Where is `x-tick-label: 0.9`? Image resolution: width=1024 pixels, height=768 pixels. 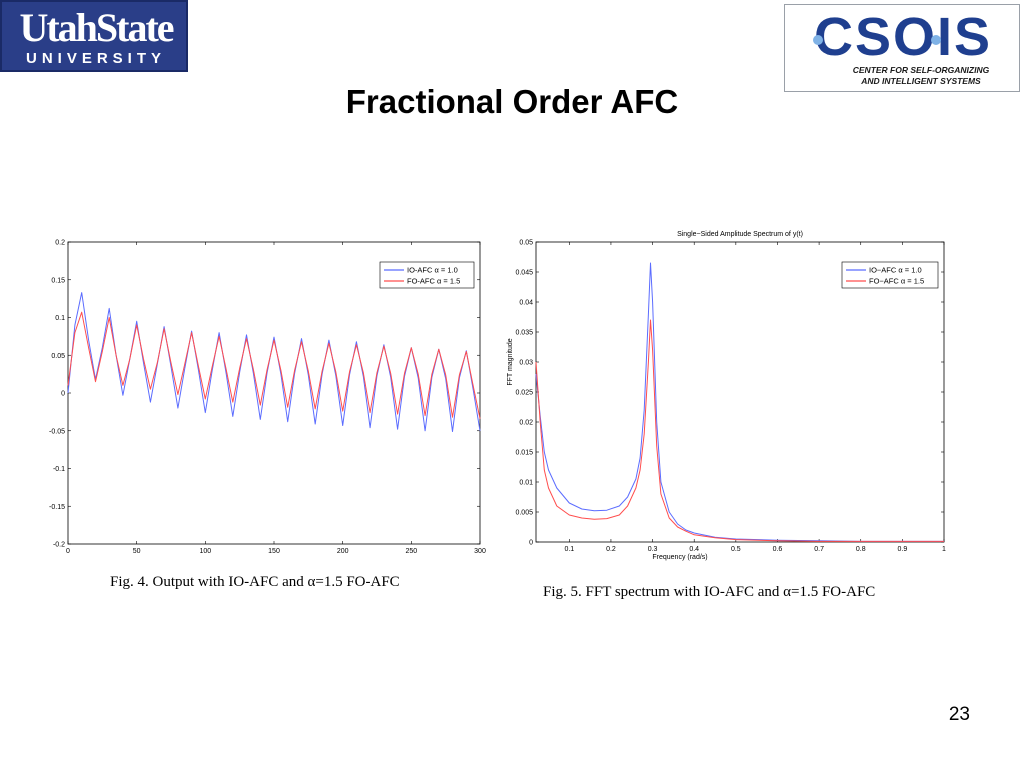 x-tick-label: 0.9 is located at coordinates (903, 549).